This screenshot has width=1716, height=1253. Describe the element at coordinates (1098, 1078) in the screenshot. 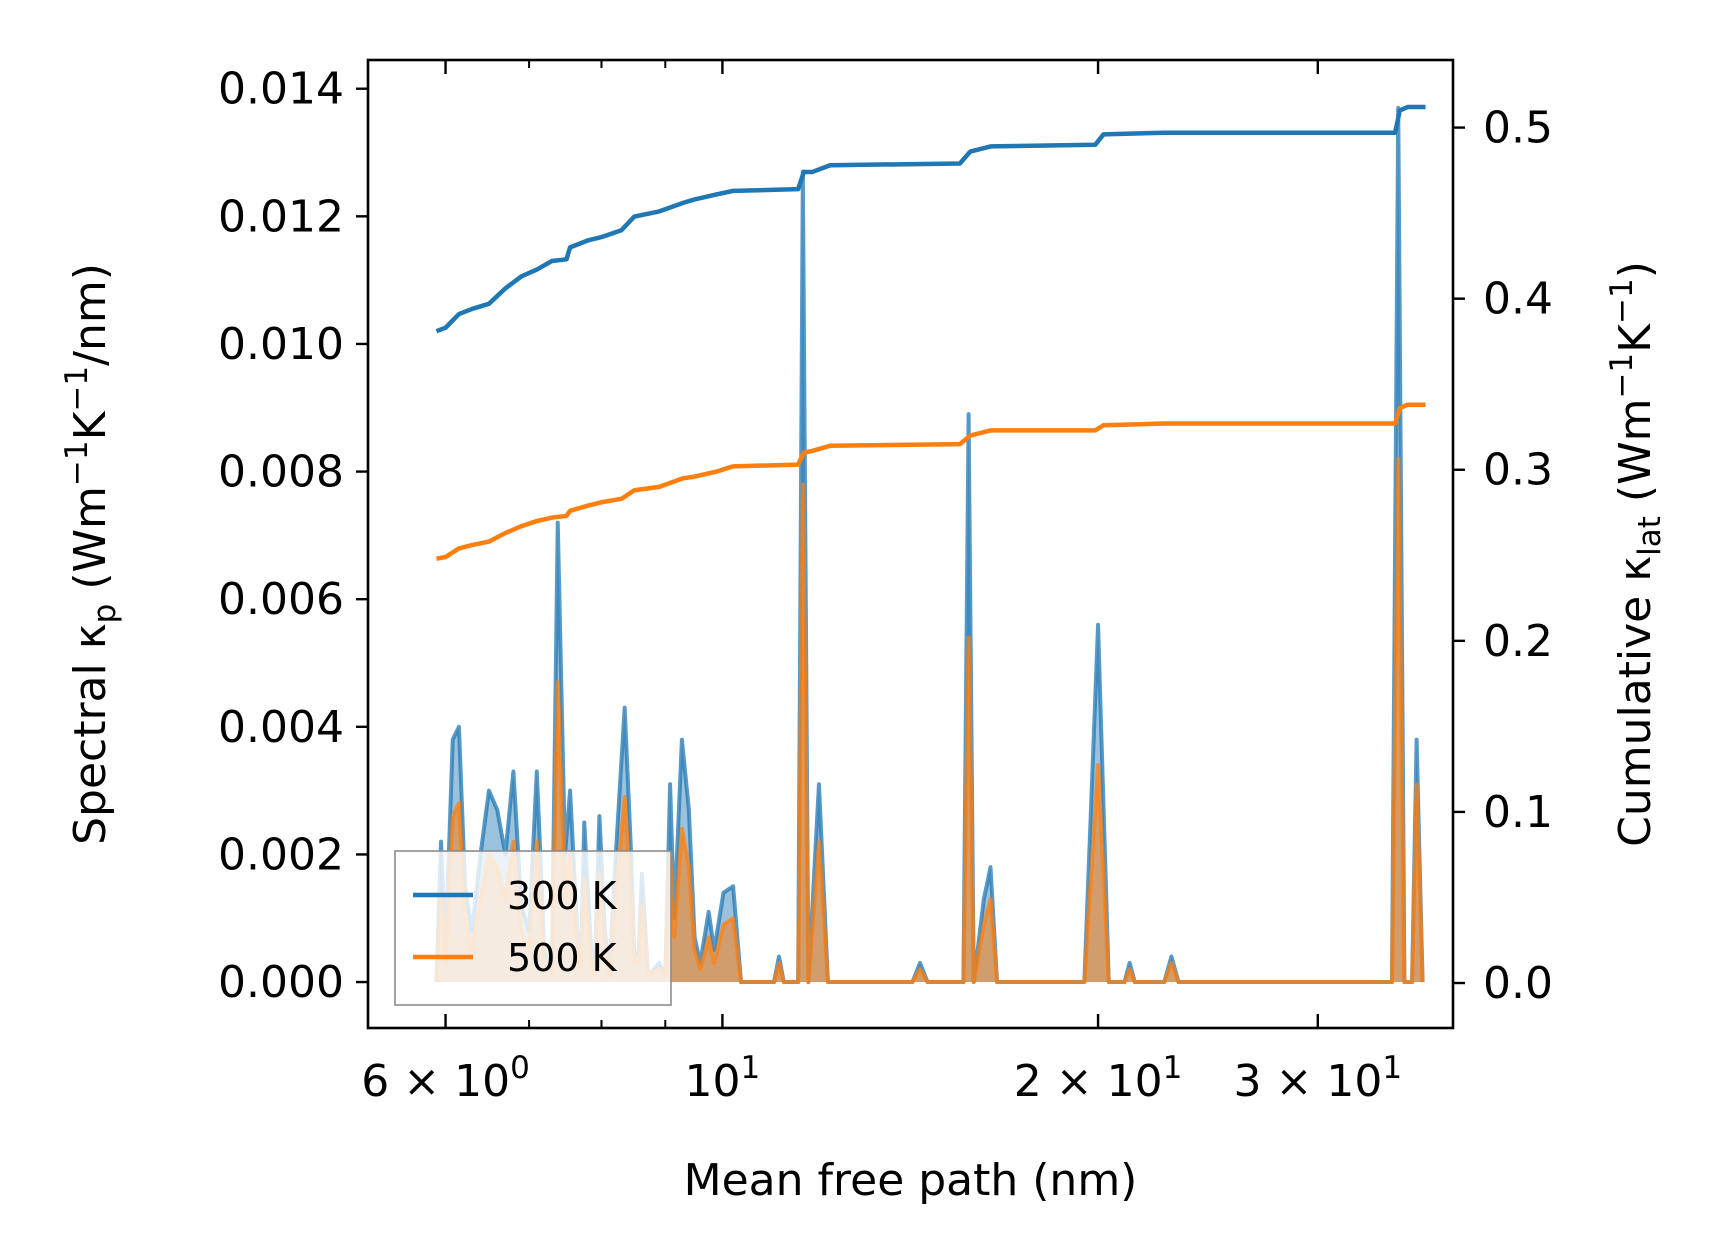

I see `x-tick-label: 2 × 10¹` at that location.